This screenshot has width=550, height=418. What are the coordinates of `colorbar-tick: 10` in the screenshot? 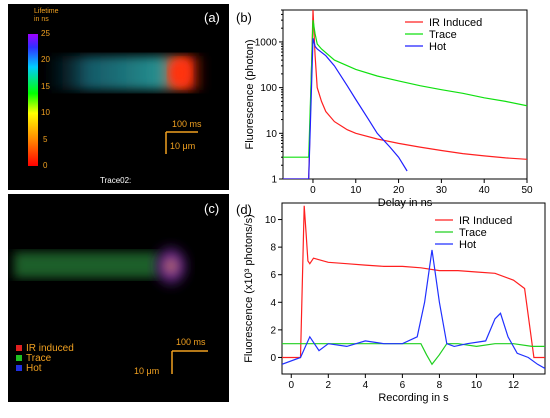 It's located at (45, 112).